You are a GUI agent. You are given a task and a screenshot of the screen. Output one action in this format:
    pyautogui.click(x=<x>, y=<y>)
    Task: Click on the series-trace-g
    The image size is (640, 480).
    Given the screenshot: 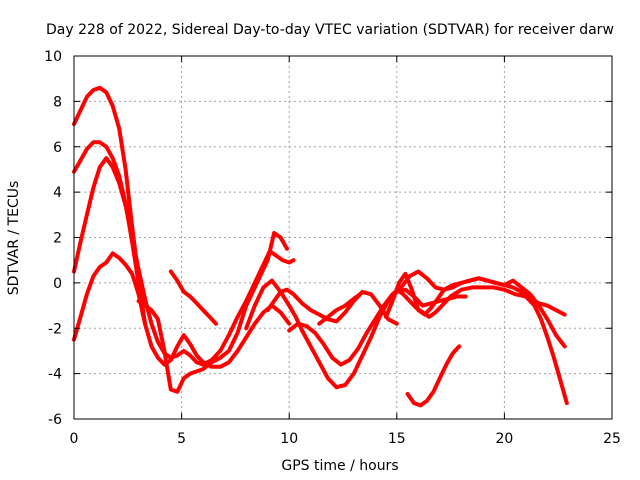 What is the action you would take?
    pyautogui.click(x=356, y=334)
    